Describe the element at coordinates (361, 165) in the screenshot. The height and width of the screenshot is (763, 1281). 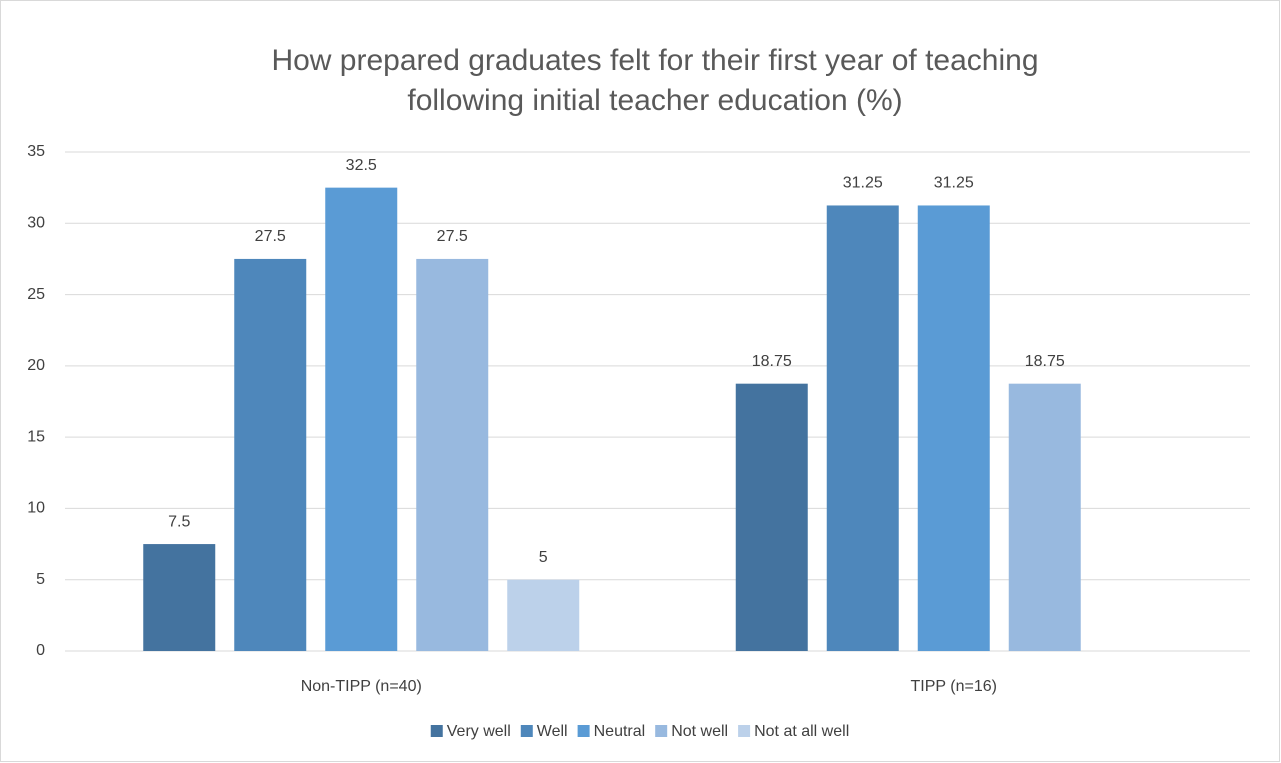
I see `data-label: 32.5` at that location.